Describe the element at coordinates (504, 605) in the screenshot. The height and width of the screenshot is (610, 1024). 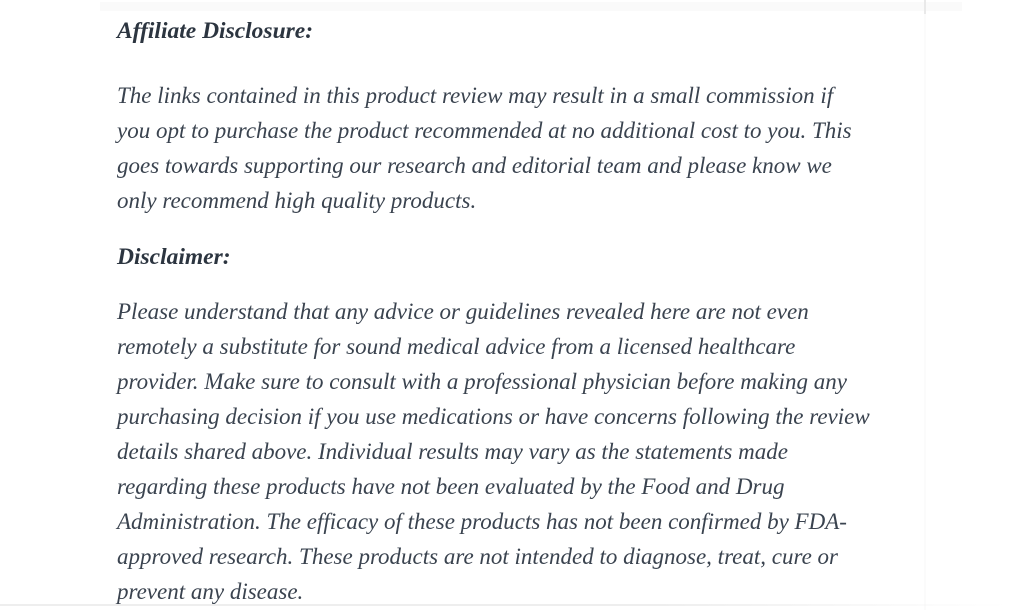
I see `bottom-divider` at that location.